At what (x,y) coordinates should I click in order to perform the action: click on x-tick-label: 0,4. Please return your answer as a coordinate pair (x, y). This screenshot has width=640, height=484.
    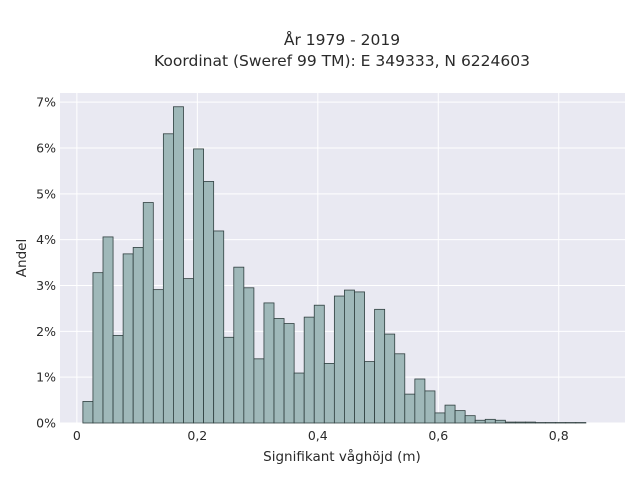
    Looking at the image, I should click on (318, 435).